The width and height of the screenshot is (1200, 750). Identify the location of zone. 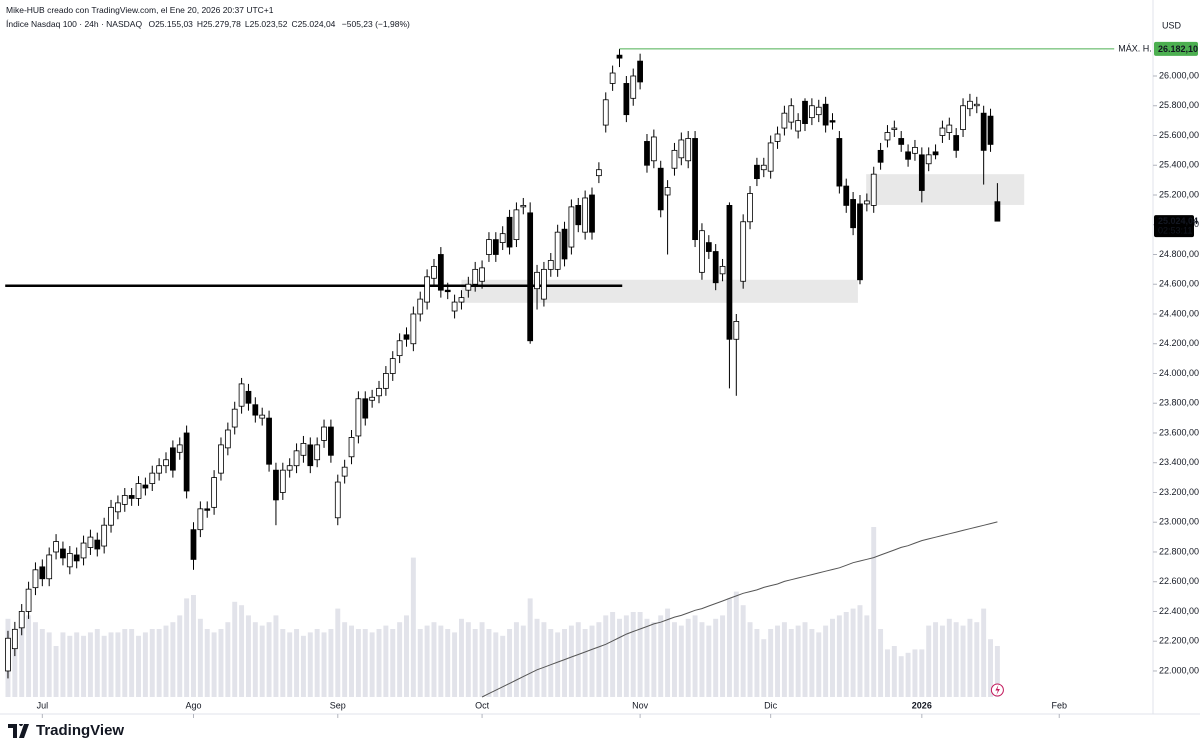
(659, 291).